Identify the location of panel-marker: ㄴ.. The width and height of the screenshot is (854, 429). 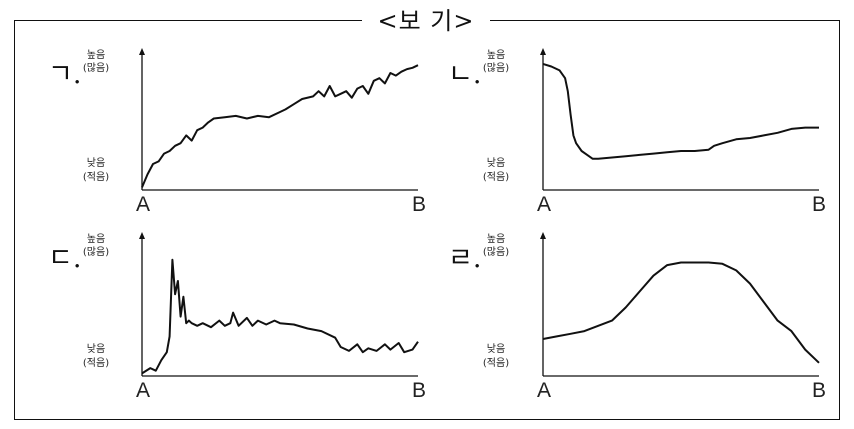
(465, 74).